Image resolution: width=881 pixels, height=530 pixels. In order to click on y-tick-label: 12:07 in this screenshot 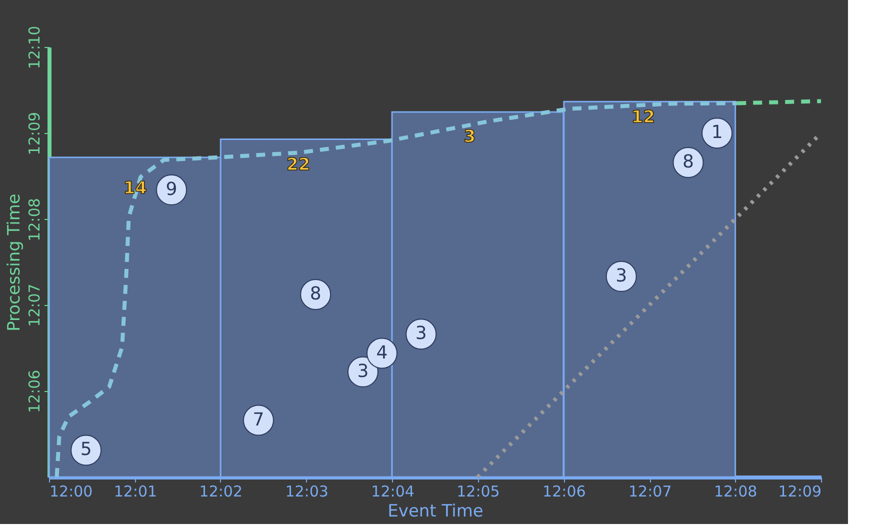, I will do `click(35, 305)`.